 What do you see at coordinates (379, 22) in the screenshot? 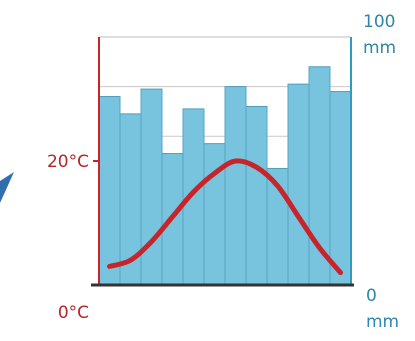
I see `right-tick-value: 100` at bounding box center [379, 22].